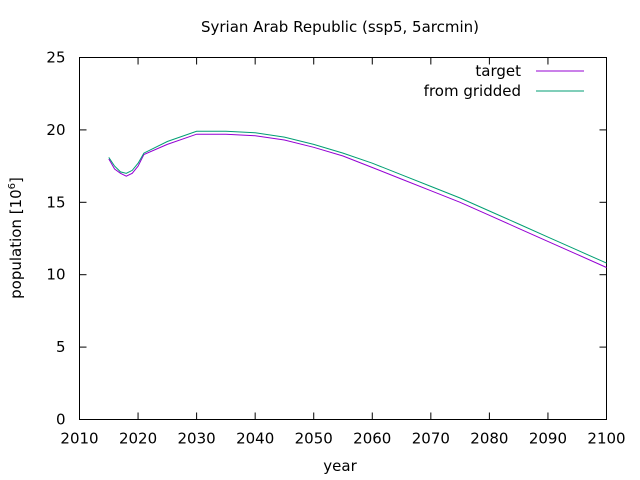  What do you see at coordinates (55, 130) in the screenshot?
I see `y-tick-label: 20` at bounding box center [55, 130].